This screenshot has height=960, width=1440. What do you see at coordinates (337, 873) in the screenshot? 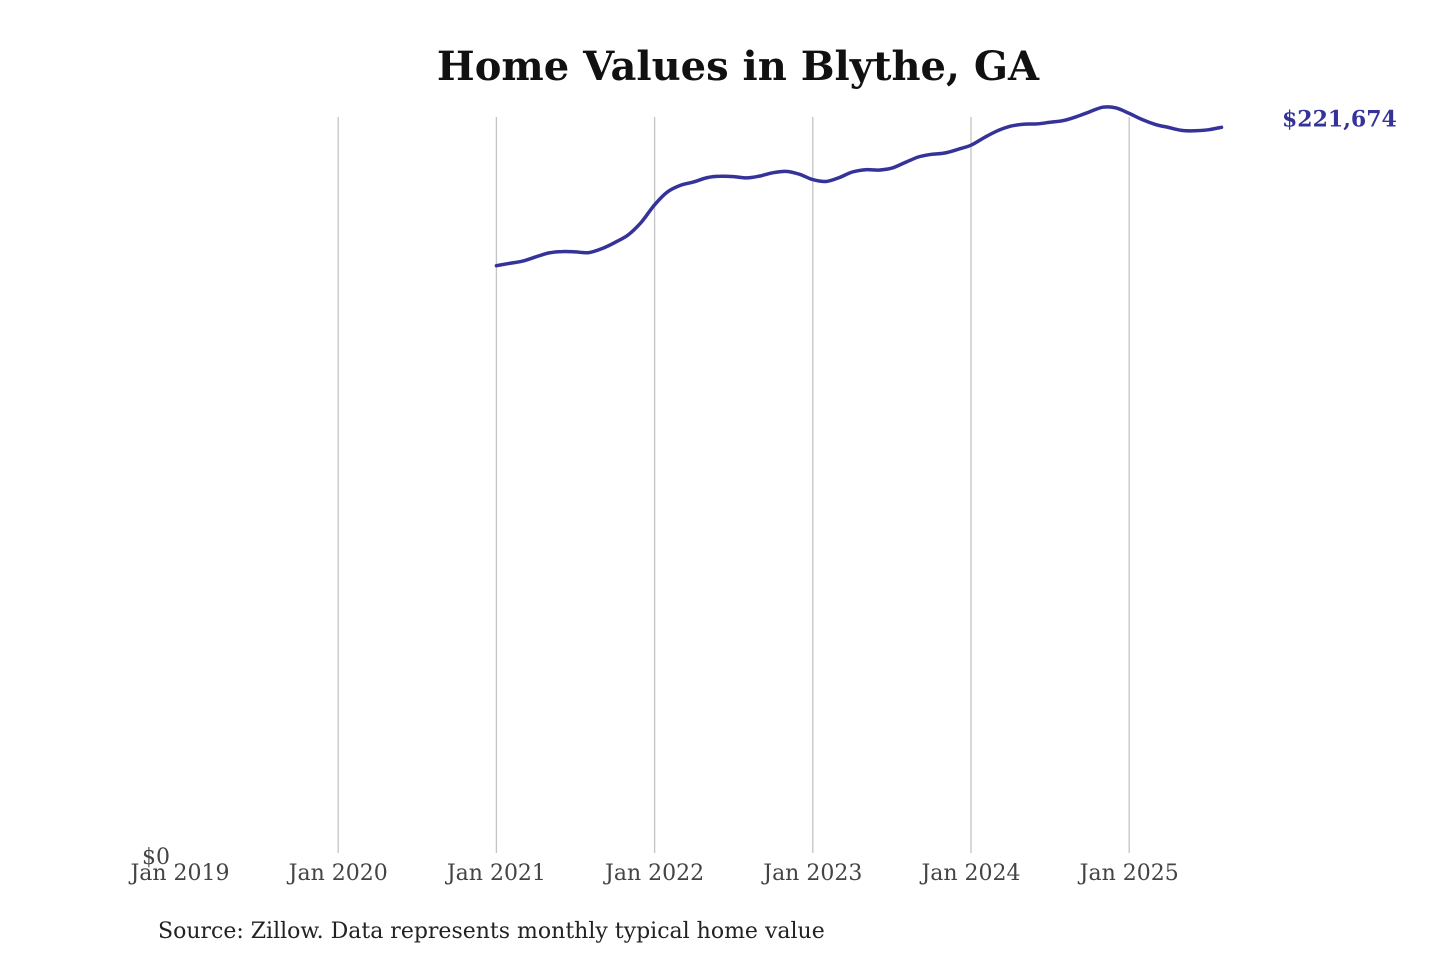
I see `x-tick-label: Jan 2020` at bounding box center [337, 873].